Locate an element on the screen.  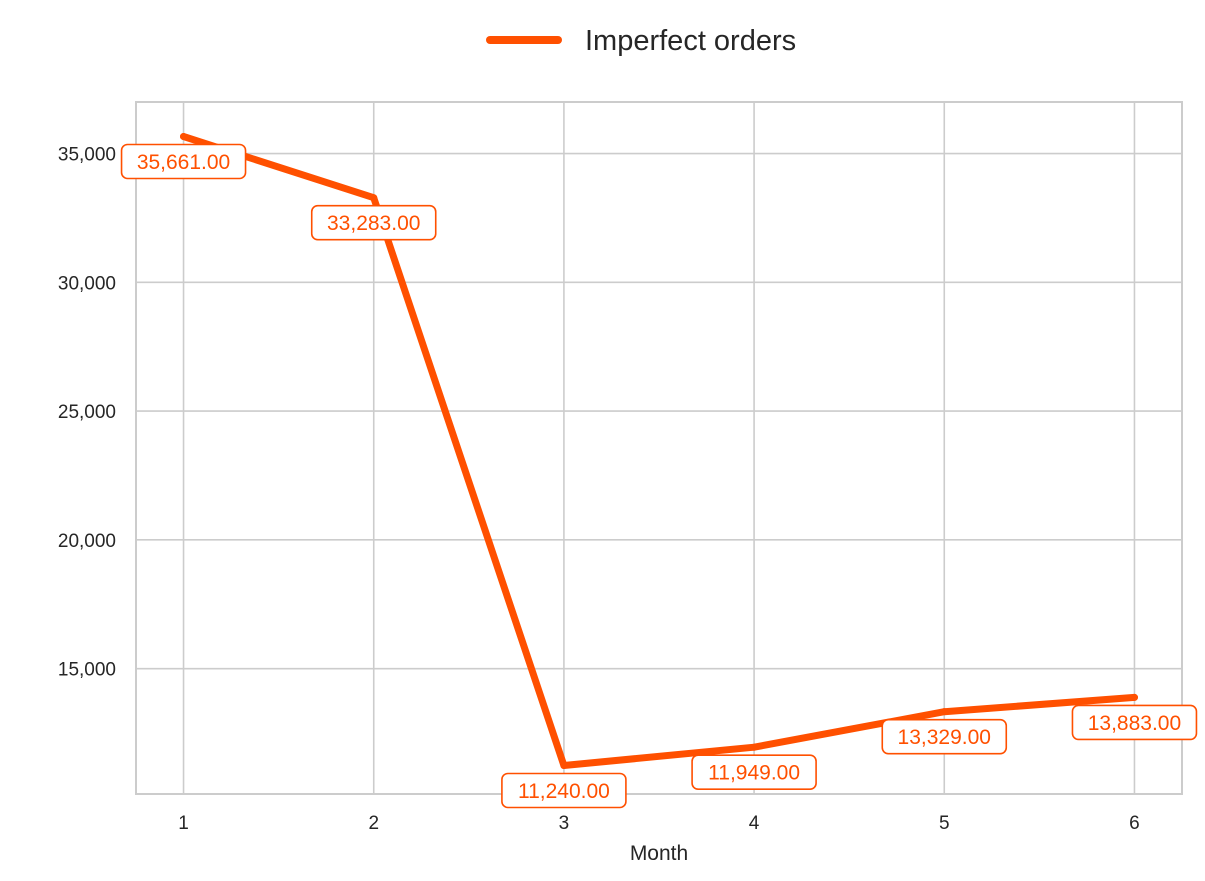
legend: Imperfect orders is located at coordinates (641, 41).